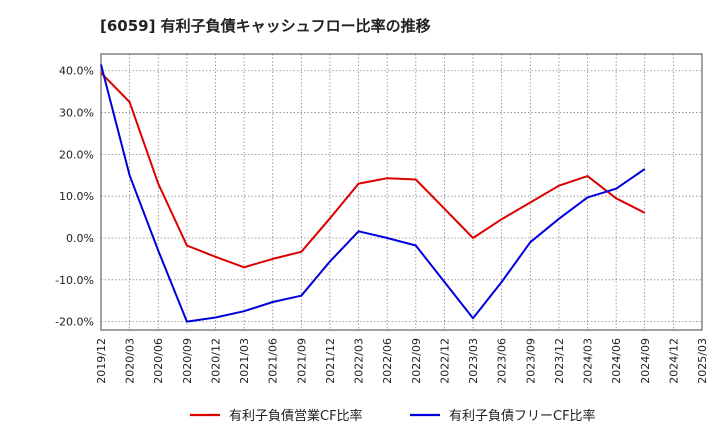 This screenshot has height=440, width=720. Describe the element at coordinates (645, 361) in the screenshot. I see `x-tick-label: 2024/09` at that location.